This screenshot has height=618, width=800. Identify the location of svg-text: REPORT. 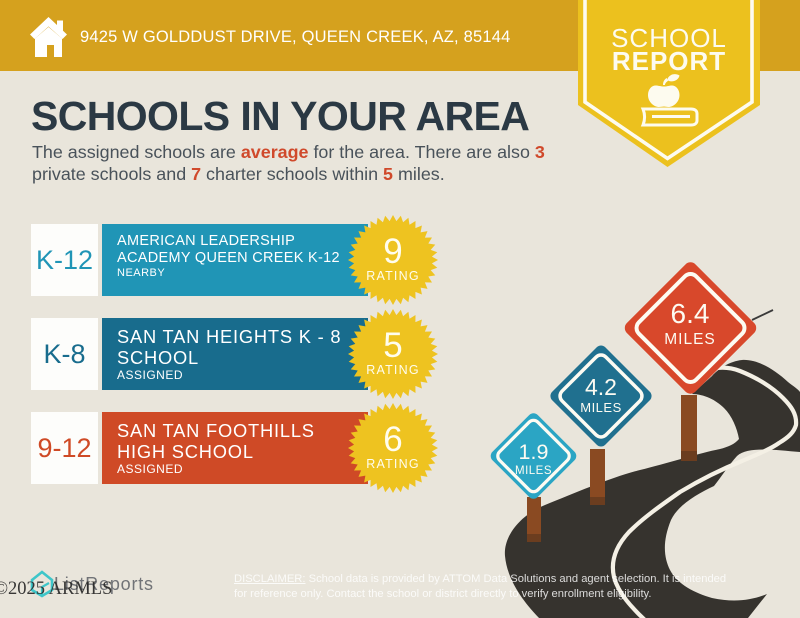
(669, 61).